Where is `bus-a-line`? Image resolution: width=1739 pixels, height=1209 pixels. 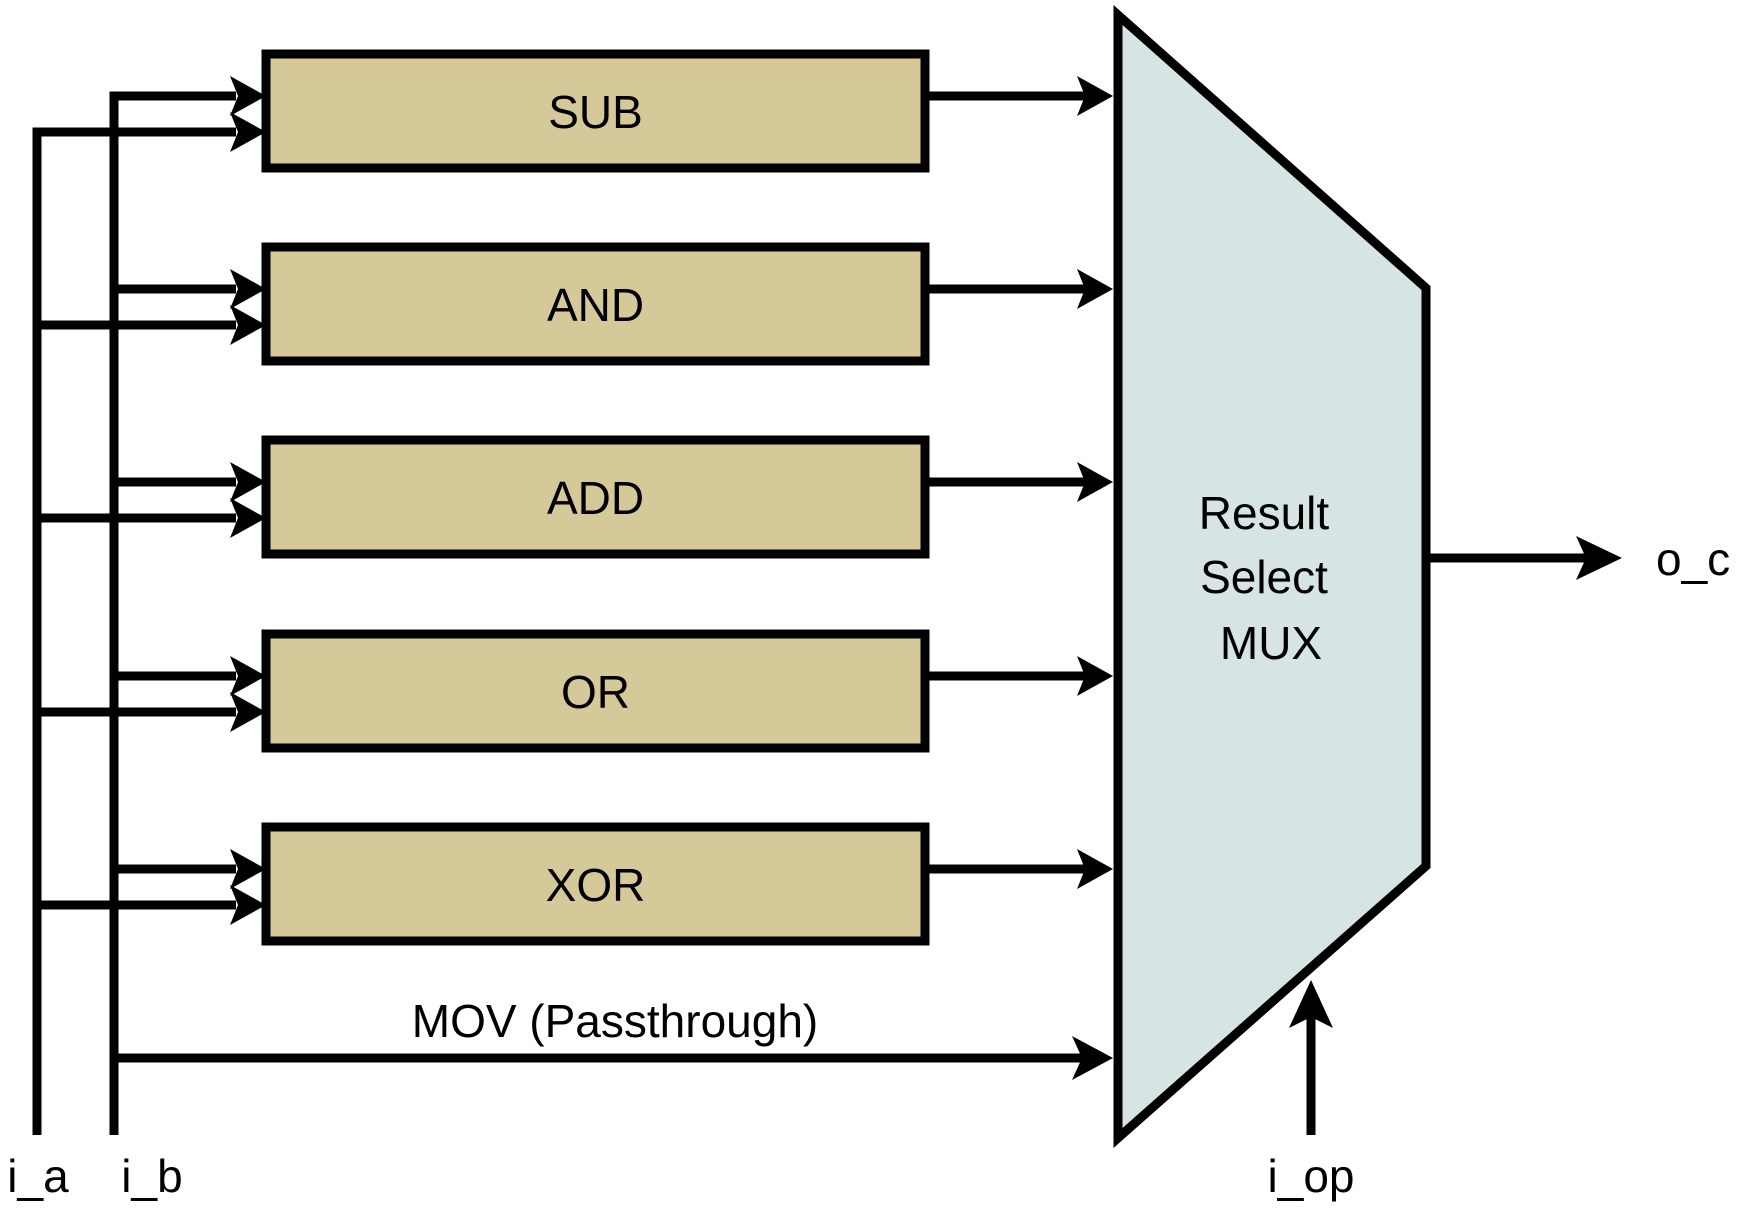 bus-a-line is located at coordinates (74, 631).